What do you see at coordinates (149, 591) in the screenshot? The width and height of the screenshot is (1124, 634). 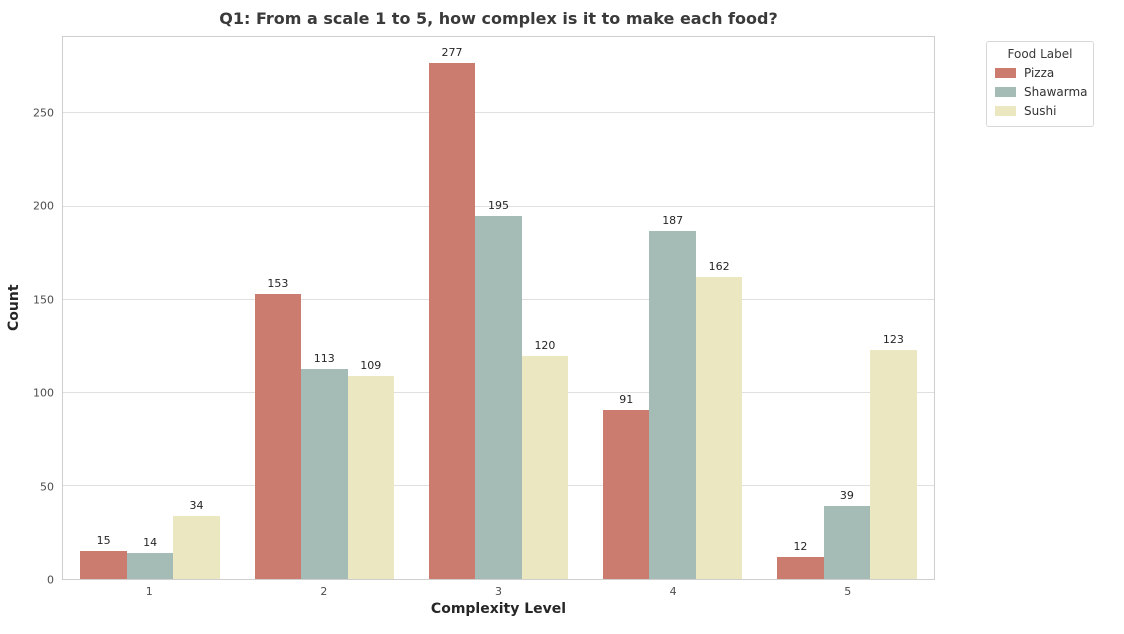 I see `x-tick-label: 1` at bounding box center [149, 591].